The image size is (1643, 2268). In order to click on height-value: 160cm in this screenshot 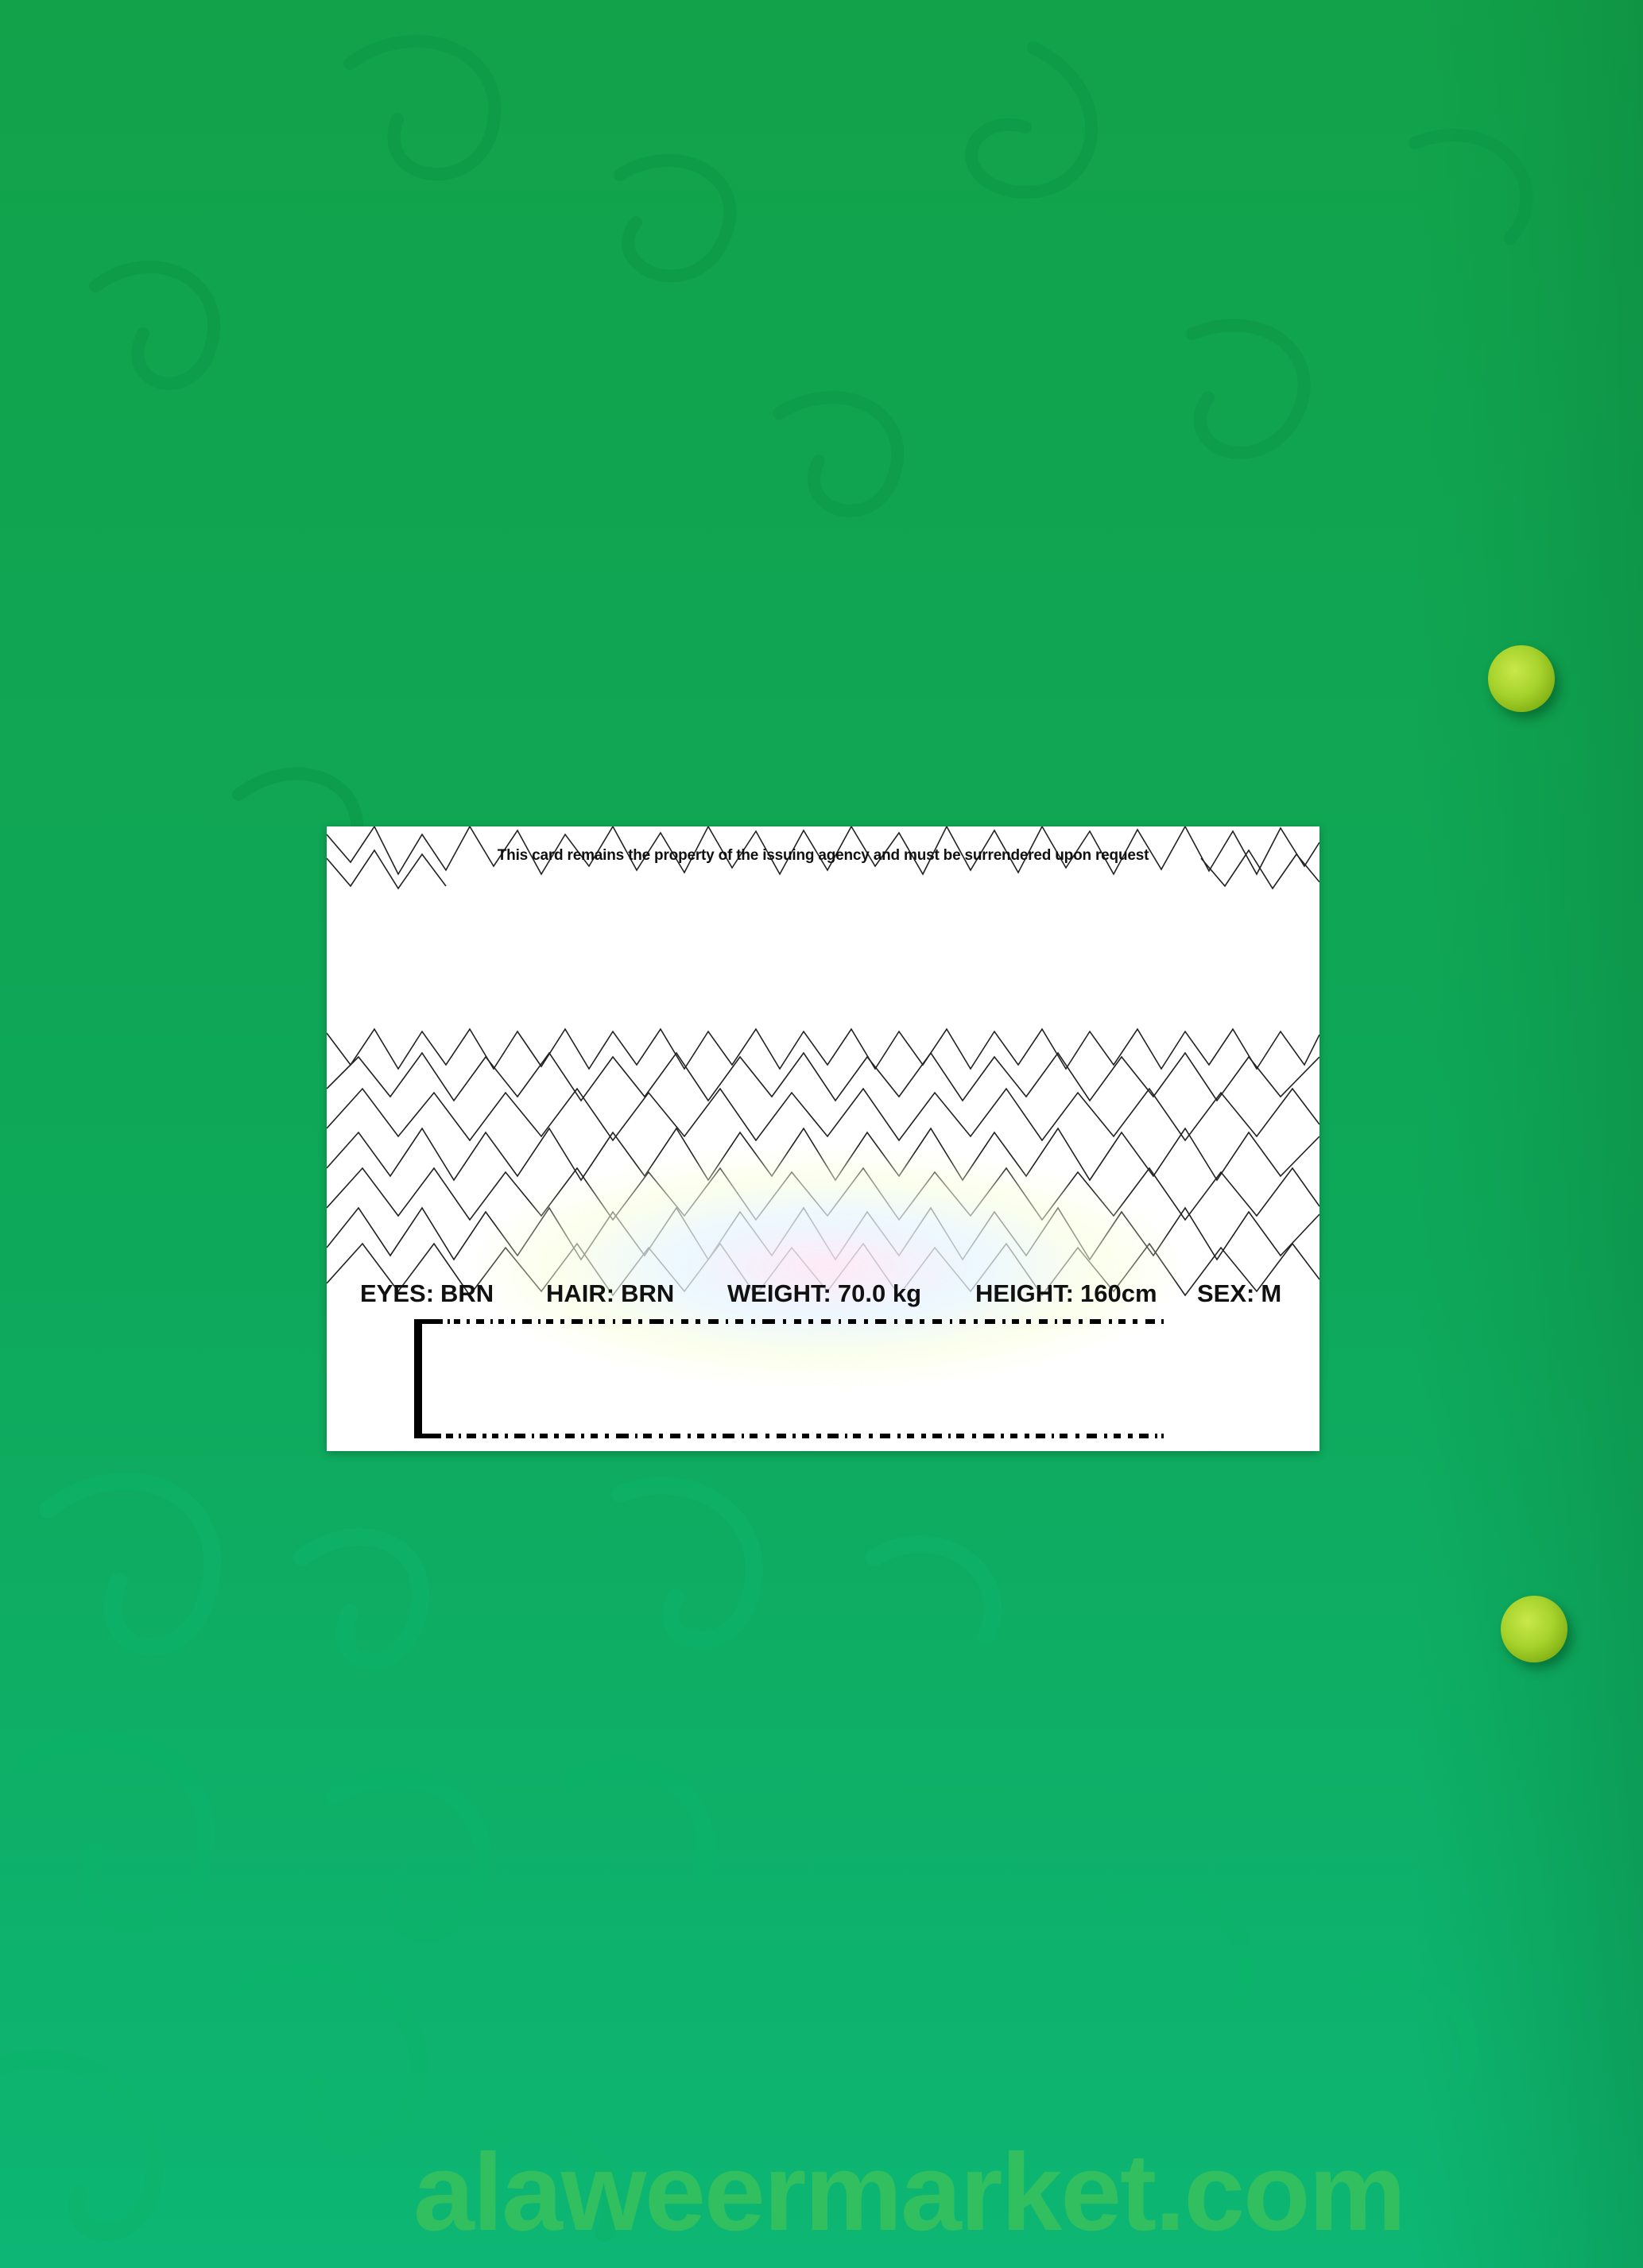, I will do `click(1118, 1293)`.